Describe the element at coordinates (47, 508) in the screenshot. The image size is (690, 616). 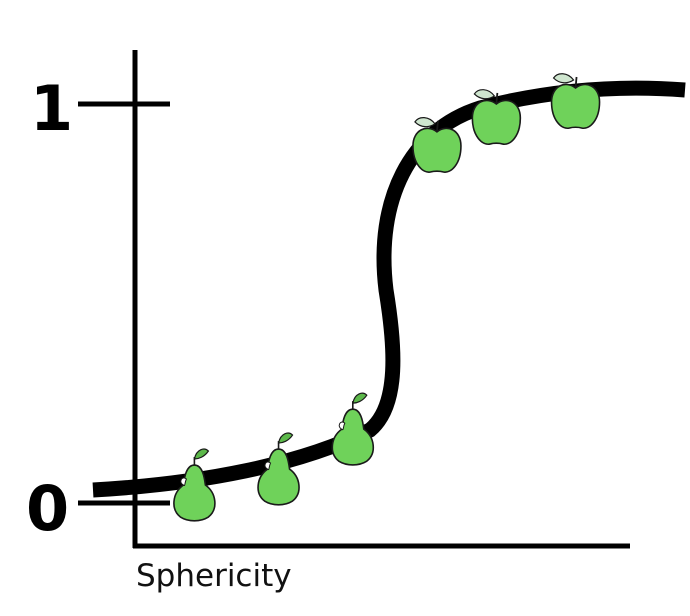
I see `y-tick-0-label: 0` at that location.